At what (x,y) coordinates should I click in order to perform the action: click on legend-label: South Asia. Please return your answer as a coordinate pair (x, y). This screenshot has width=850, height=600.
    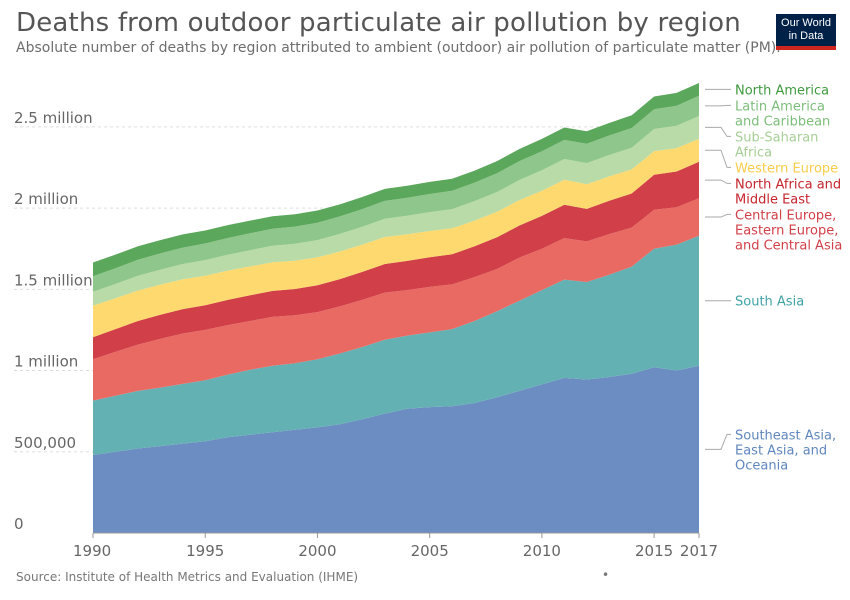
    Looking at the image, I should click on (769, 302).